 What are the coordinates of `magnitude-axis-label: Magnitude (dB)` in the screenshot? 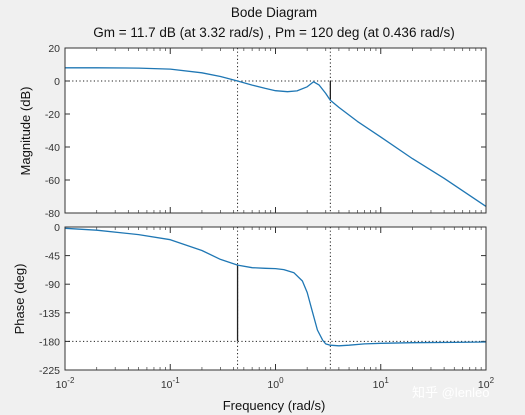 It's located at (25, 131).